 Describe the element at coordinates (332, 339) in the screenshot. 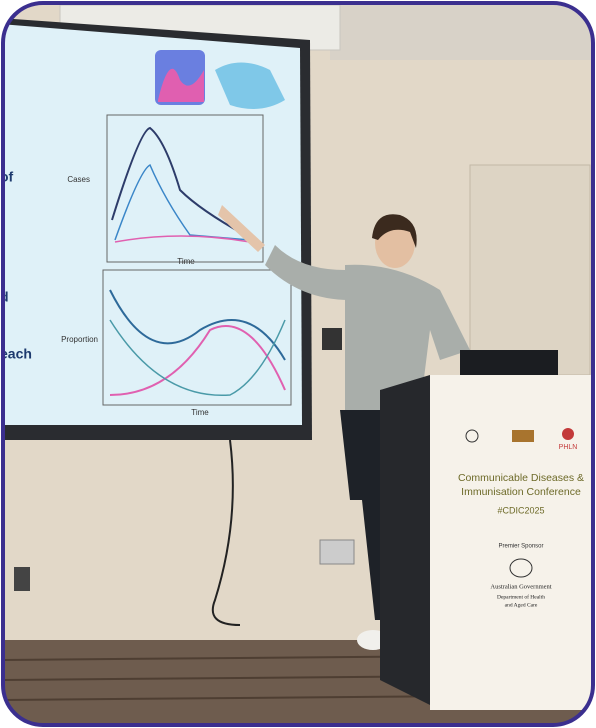

I see `panel` at that location.